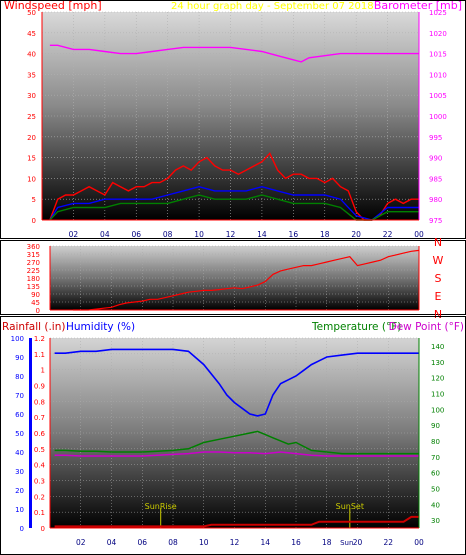  Describe the element at coordinates (437, 363) in the screenshot. I see `temperature-y-tick-label: 130` at that location.